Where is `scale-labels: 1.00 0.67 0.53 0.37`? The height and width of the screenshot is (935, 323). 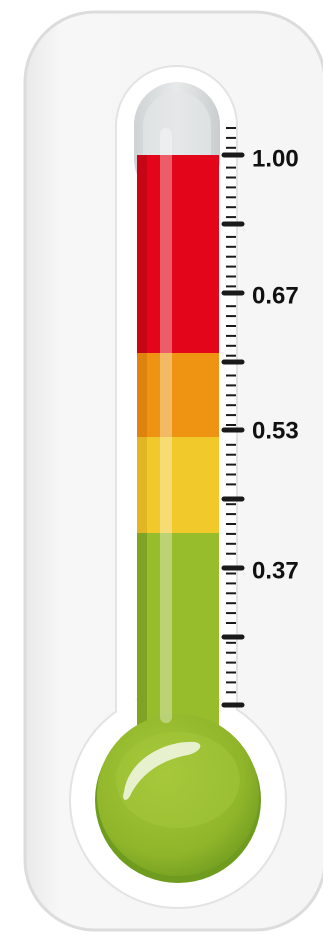 scale-labels: 1.00 0.67 0.53 0.37 is located at coordinates (275, 364).